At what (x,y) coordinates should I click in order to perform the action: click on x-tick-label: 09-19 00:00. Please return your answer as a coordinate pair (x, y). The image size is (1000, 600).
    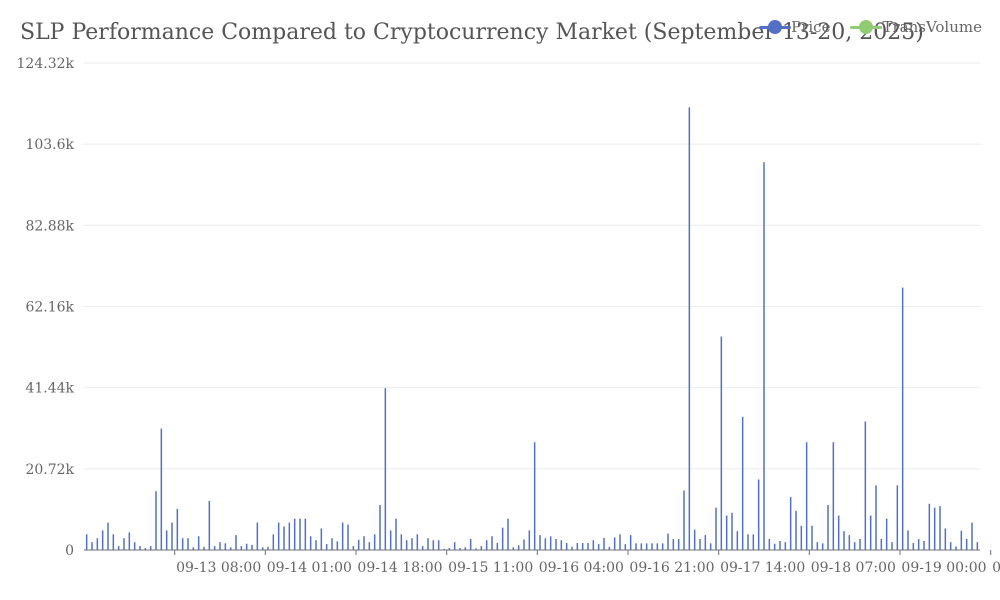
    Looking at the image, I should click on (943, 568).